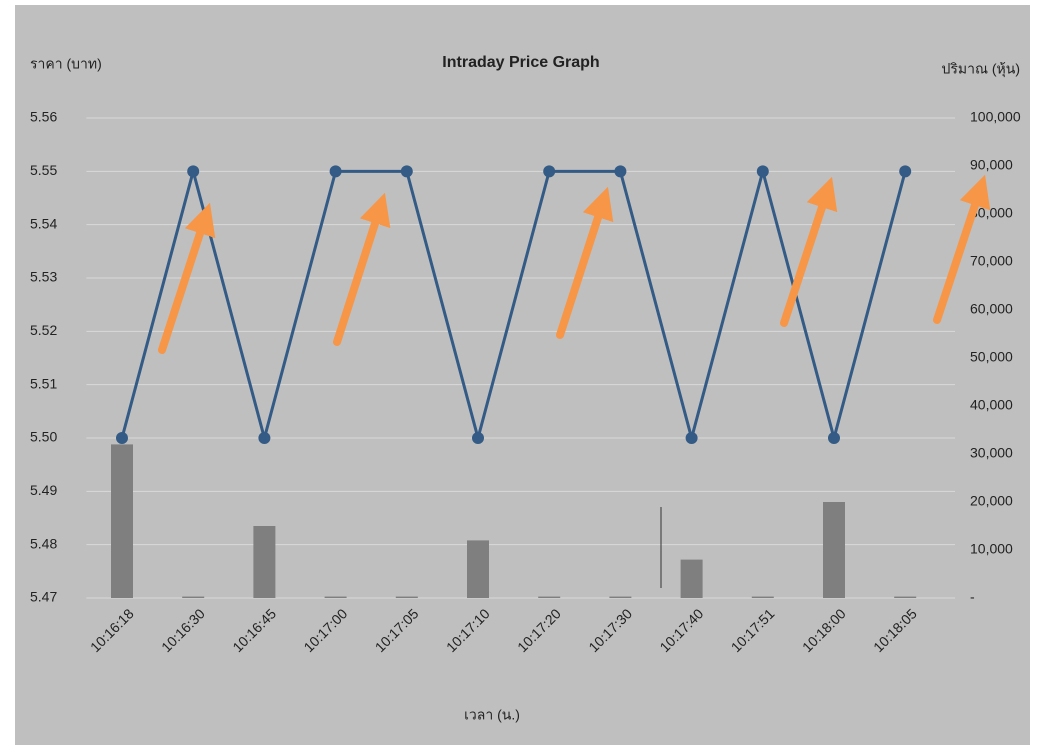 This screenshot has width=1043, height=748. I want to click on y2-tick-label: 10,000, so click(991, 549).